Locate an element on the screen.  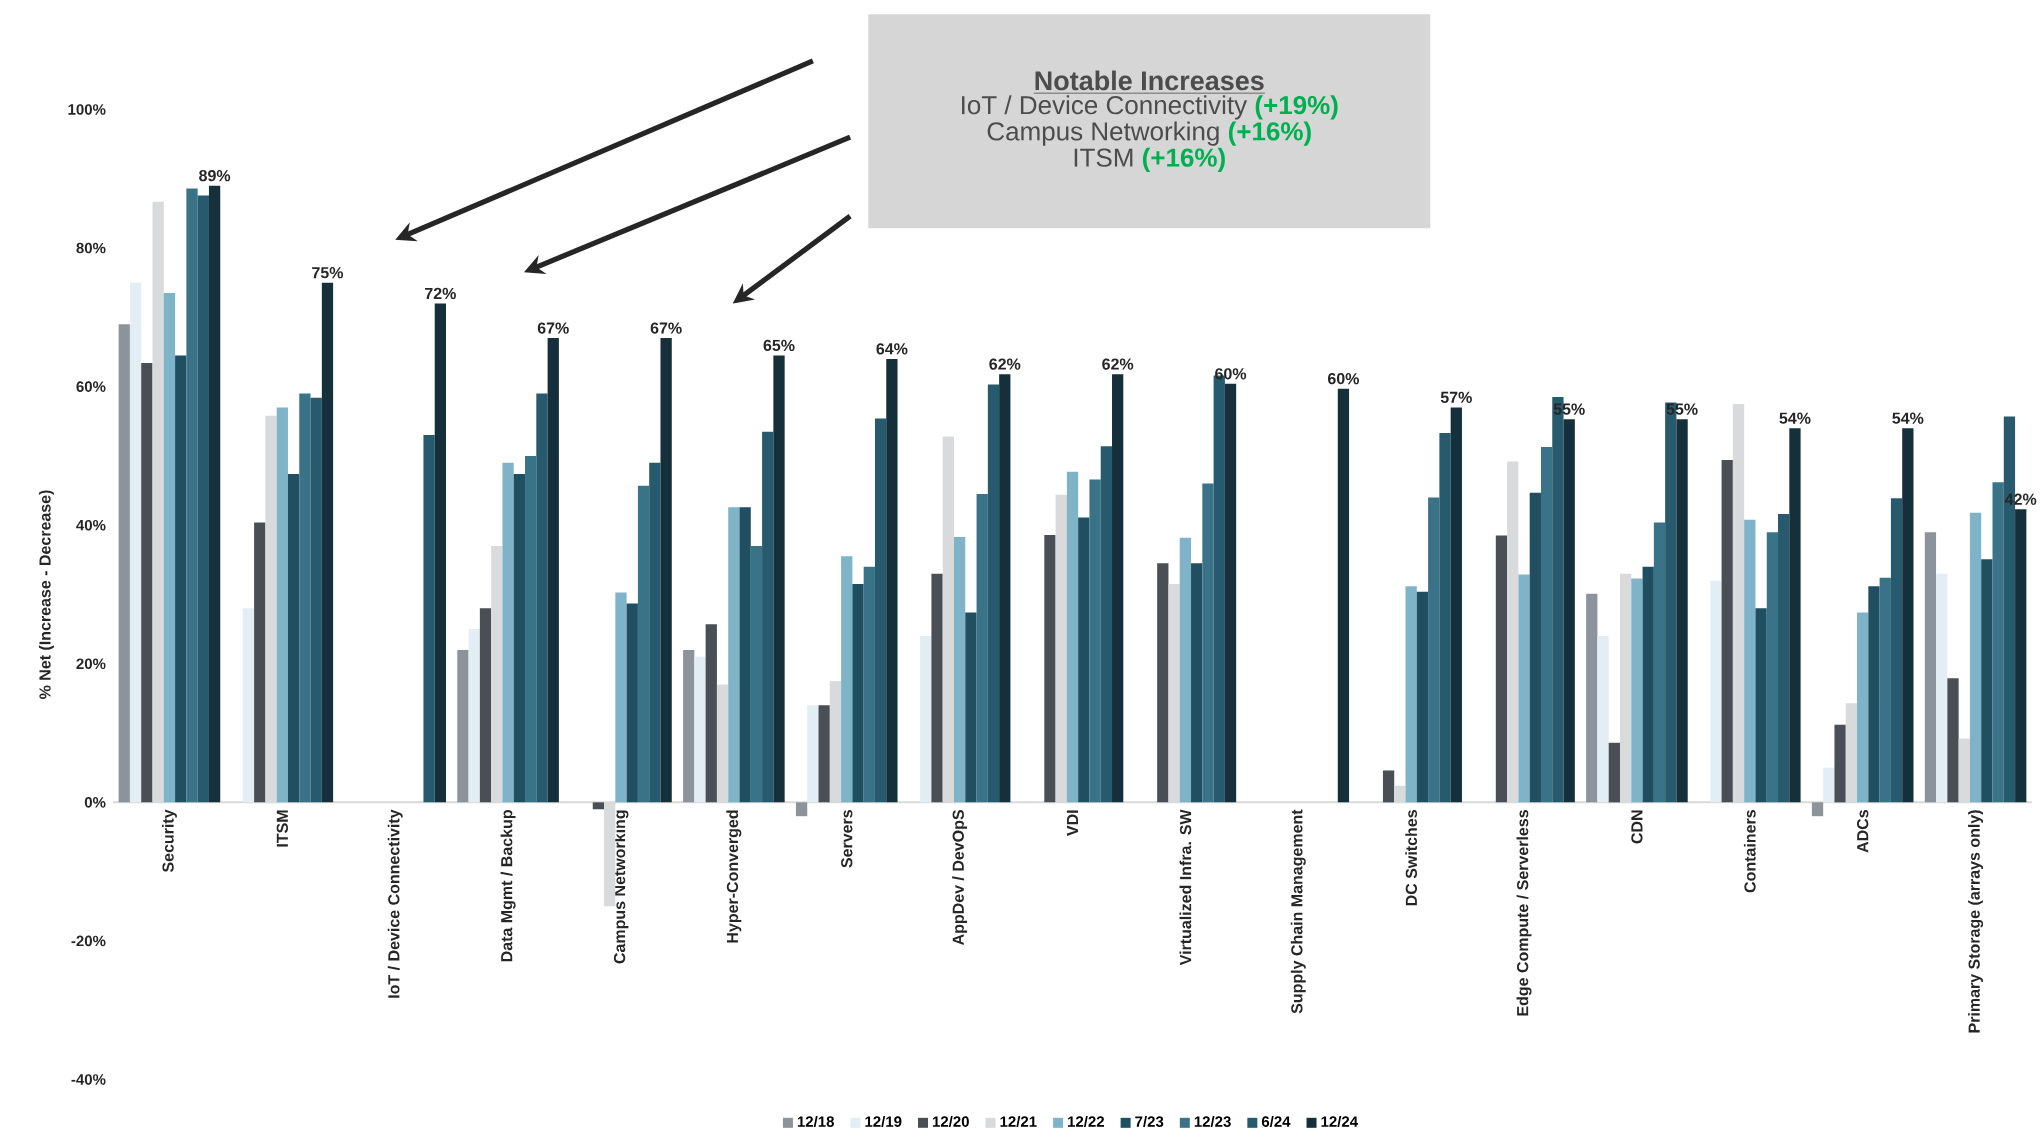
data-label: 89% is located at coordinates (215, 175).